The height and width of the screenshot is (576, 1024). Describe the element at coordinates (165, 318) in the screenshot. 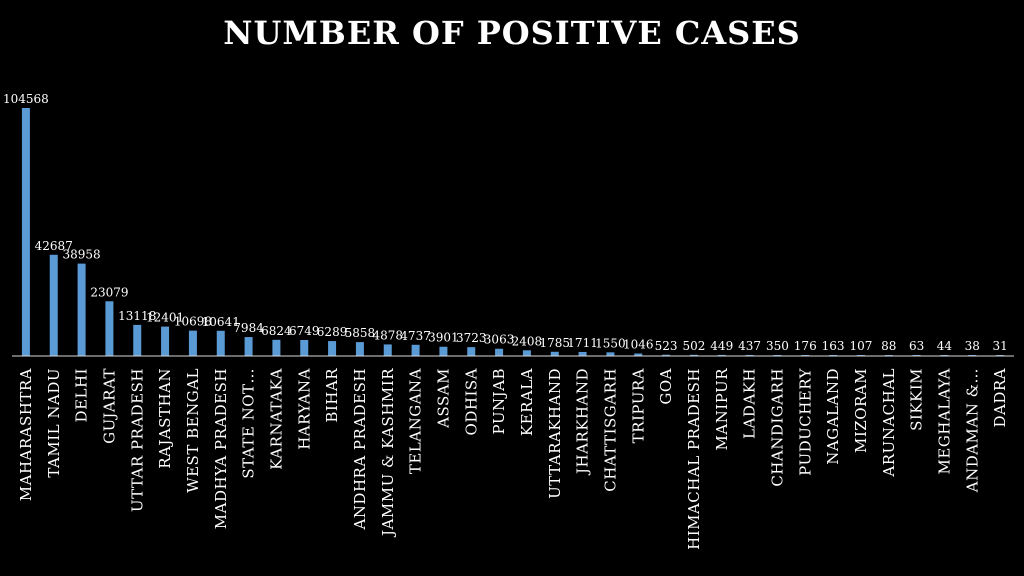

I see `value-label: 12401` at that location.